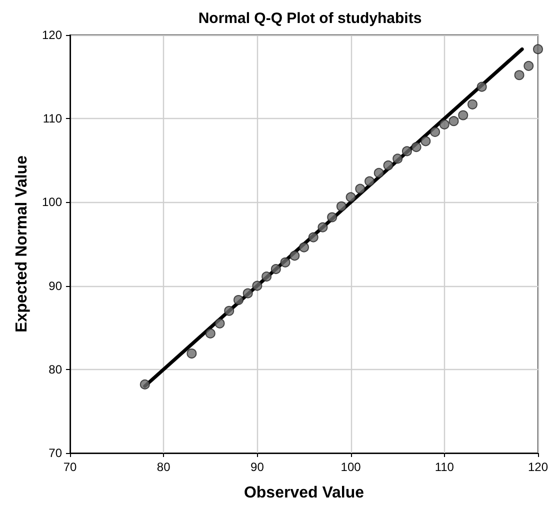 The width and height of the screenshot is (551, 506). Describe the element at coordinates (22, 243) in the screenshot. I see `y-axis-title: Expected Normal Value` at that location.